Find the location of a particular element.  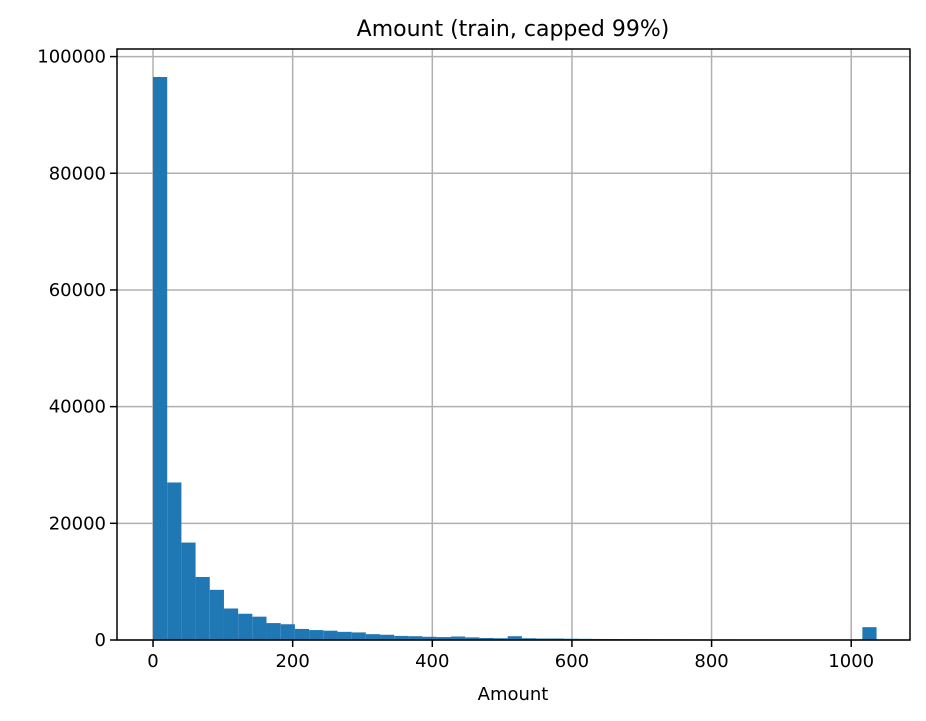

x-axis-title: Amount is located at coordinates (513, 694).